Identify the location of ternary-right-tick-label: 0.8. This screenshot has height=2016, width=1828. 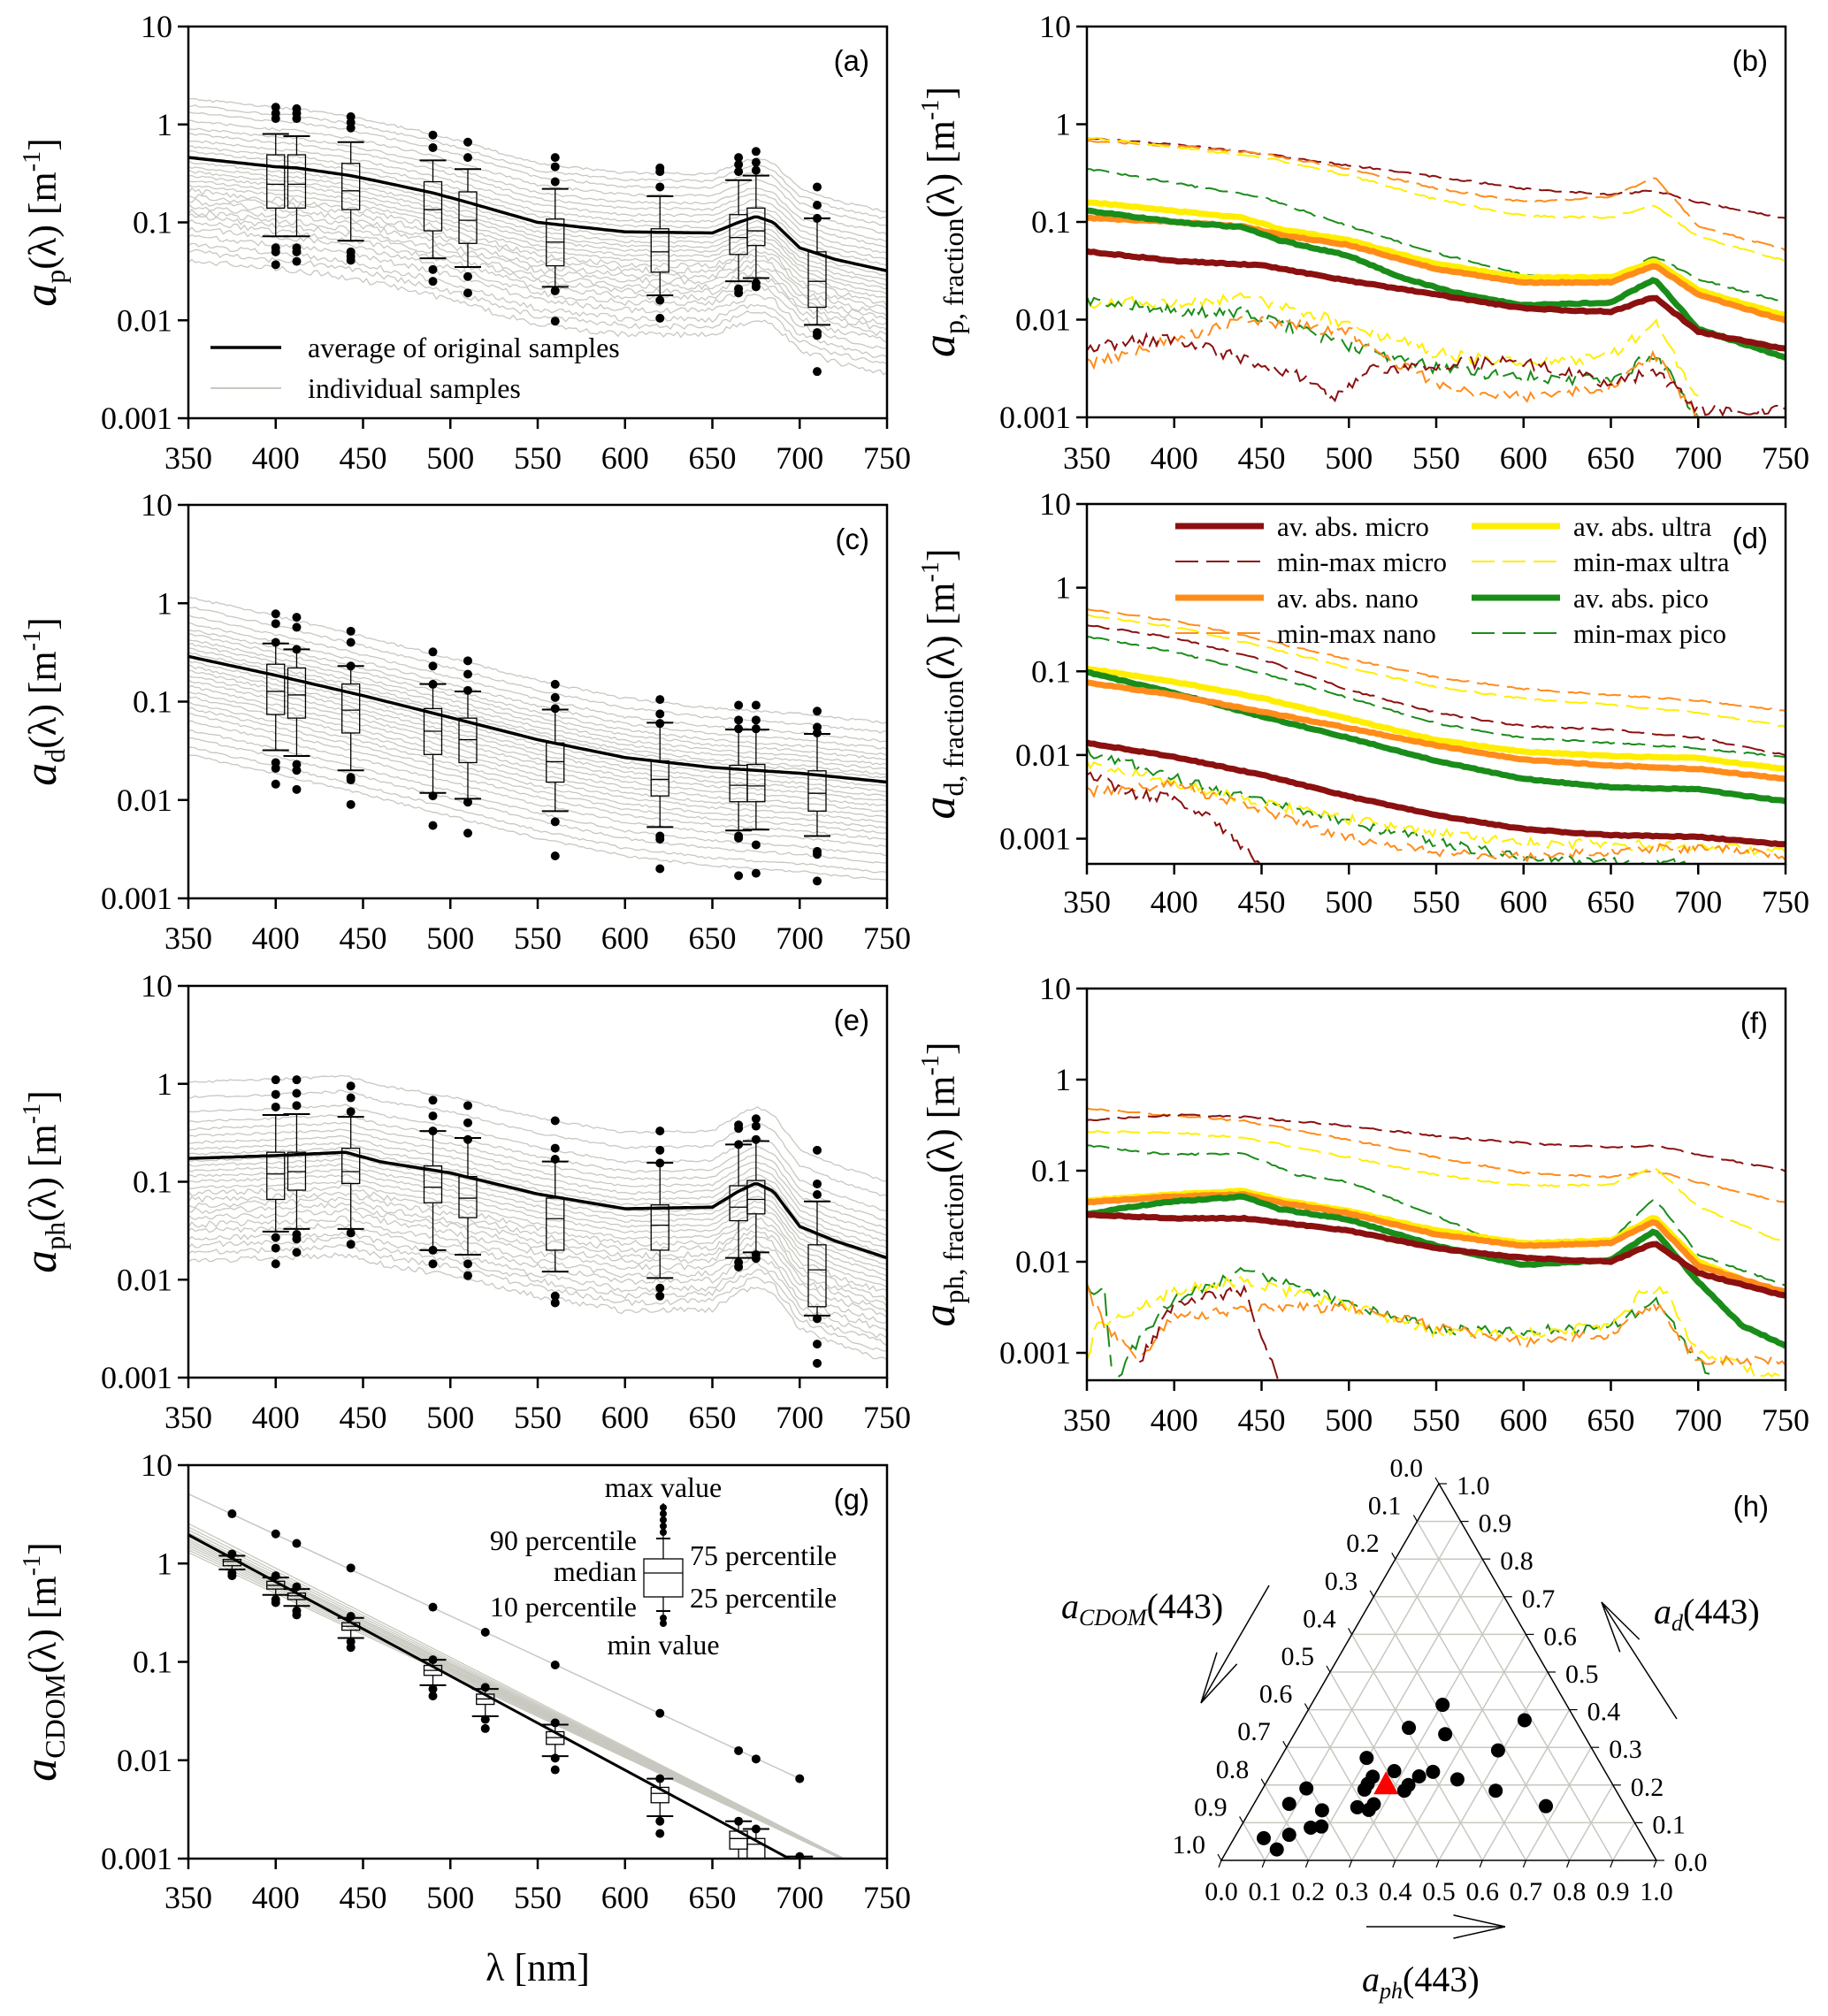
(1517, 1561).